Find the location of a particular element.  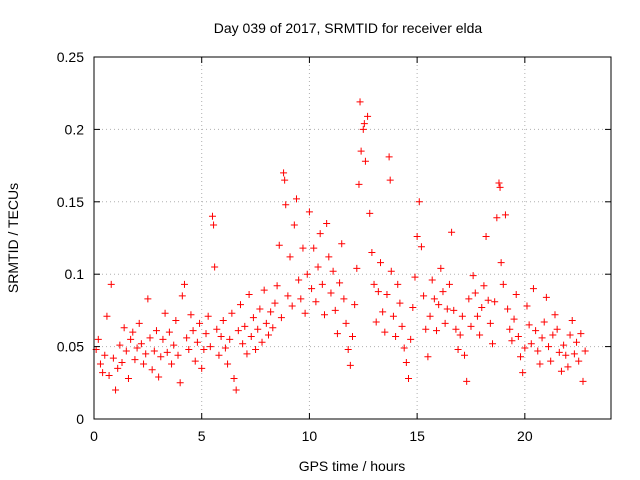

x-tick-label: 5 is located at coordinates (202, 436).